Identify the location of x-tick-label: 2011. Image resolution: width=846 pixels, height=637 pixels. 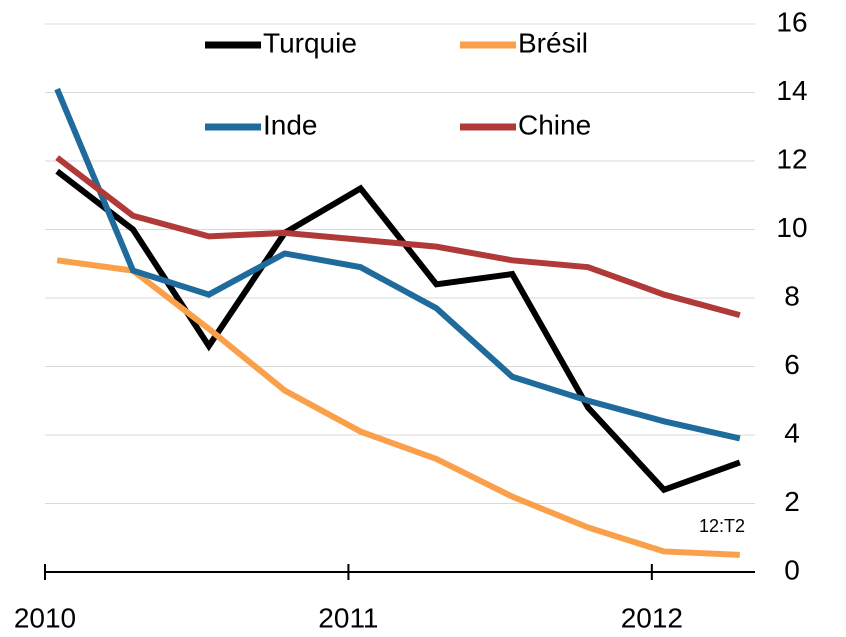
(348, 617).